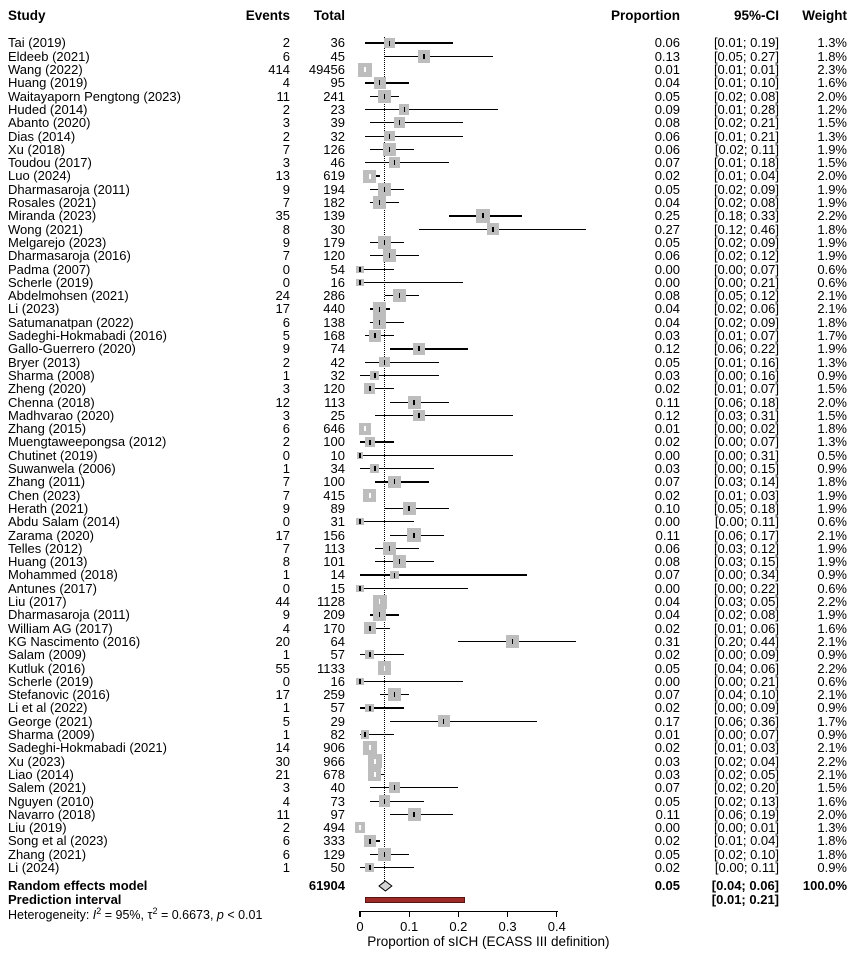 The width and height of the screenshot is (862, 961). Describe the element at coordinates (62, 468) in the screenshot. I see `study-label: Suwanwela (2006)` at that location.